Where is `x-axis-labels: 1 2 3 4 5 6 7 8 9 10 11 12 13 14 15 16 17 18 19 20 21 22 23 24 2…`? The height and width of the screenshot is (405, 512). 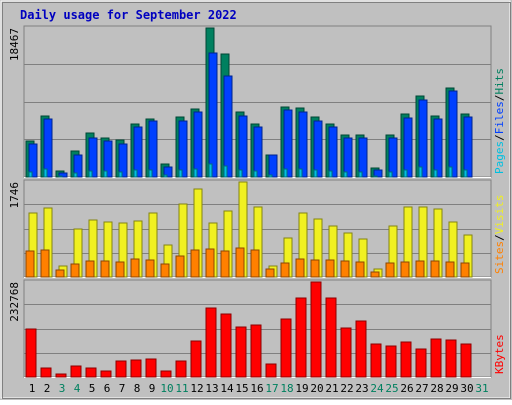 x-axis-labels: 1 2 3 4 5 6 7 8 9 10 11 12 13 14 15 16 17 18 19 20 21 22 23 24 2… is located at coordinates (259, 388).